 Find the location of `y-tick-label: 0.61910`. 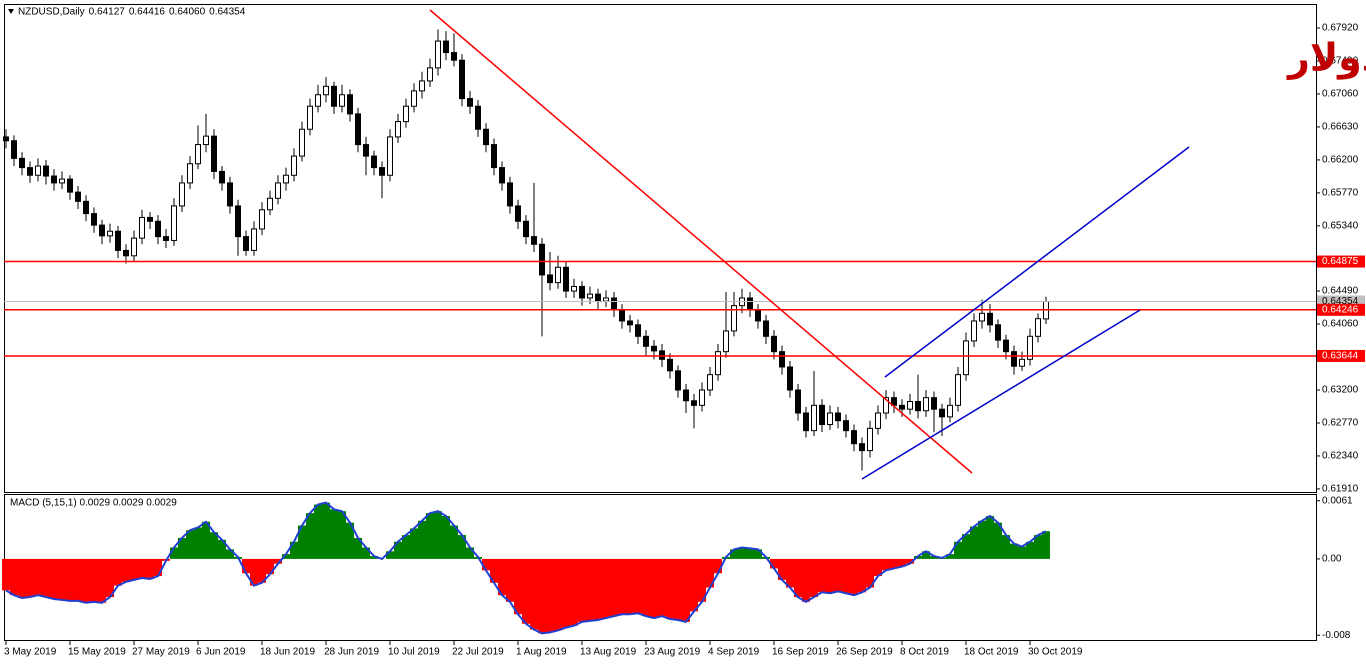

y-tick-label: 0.61910 is located at coordinates (1340, 489).